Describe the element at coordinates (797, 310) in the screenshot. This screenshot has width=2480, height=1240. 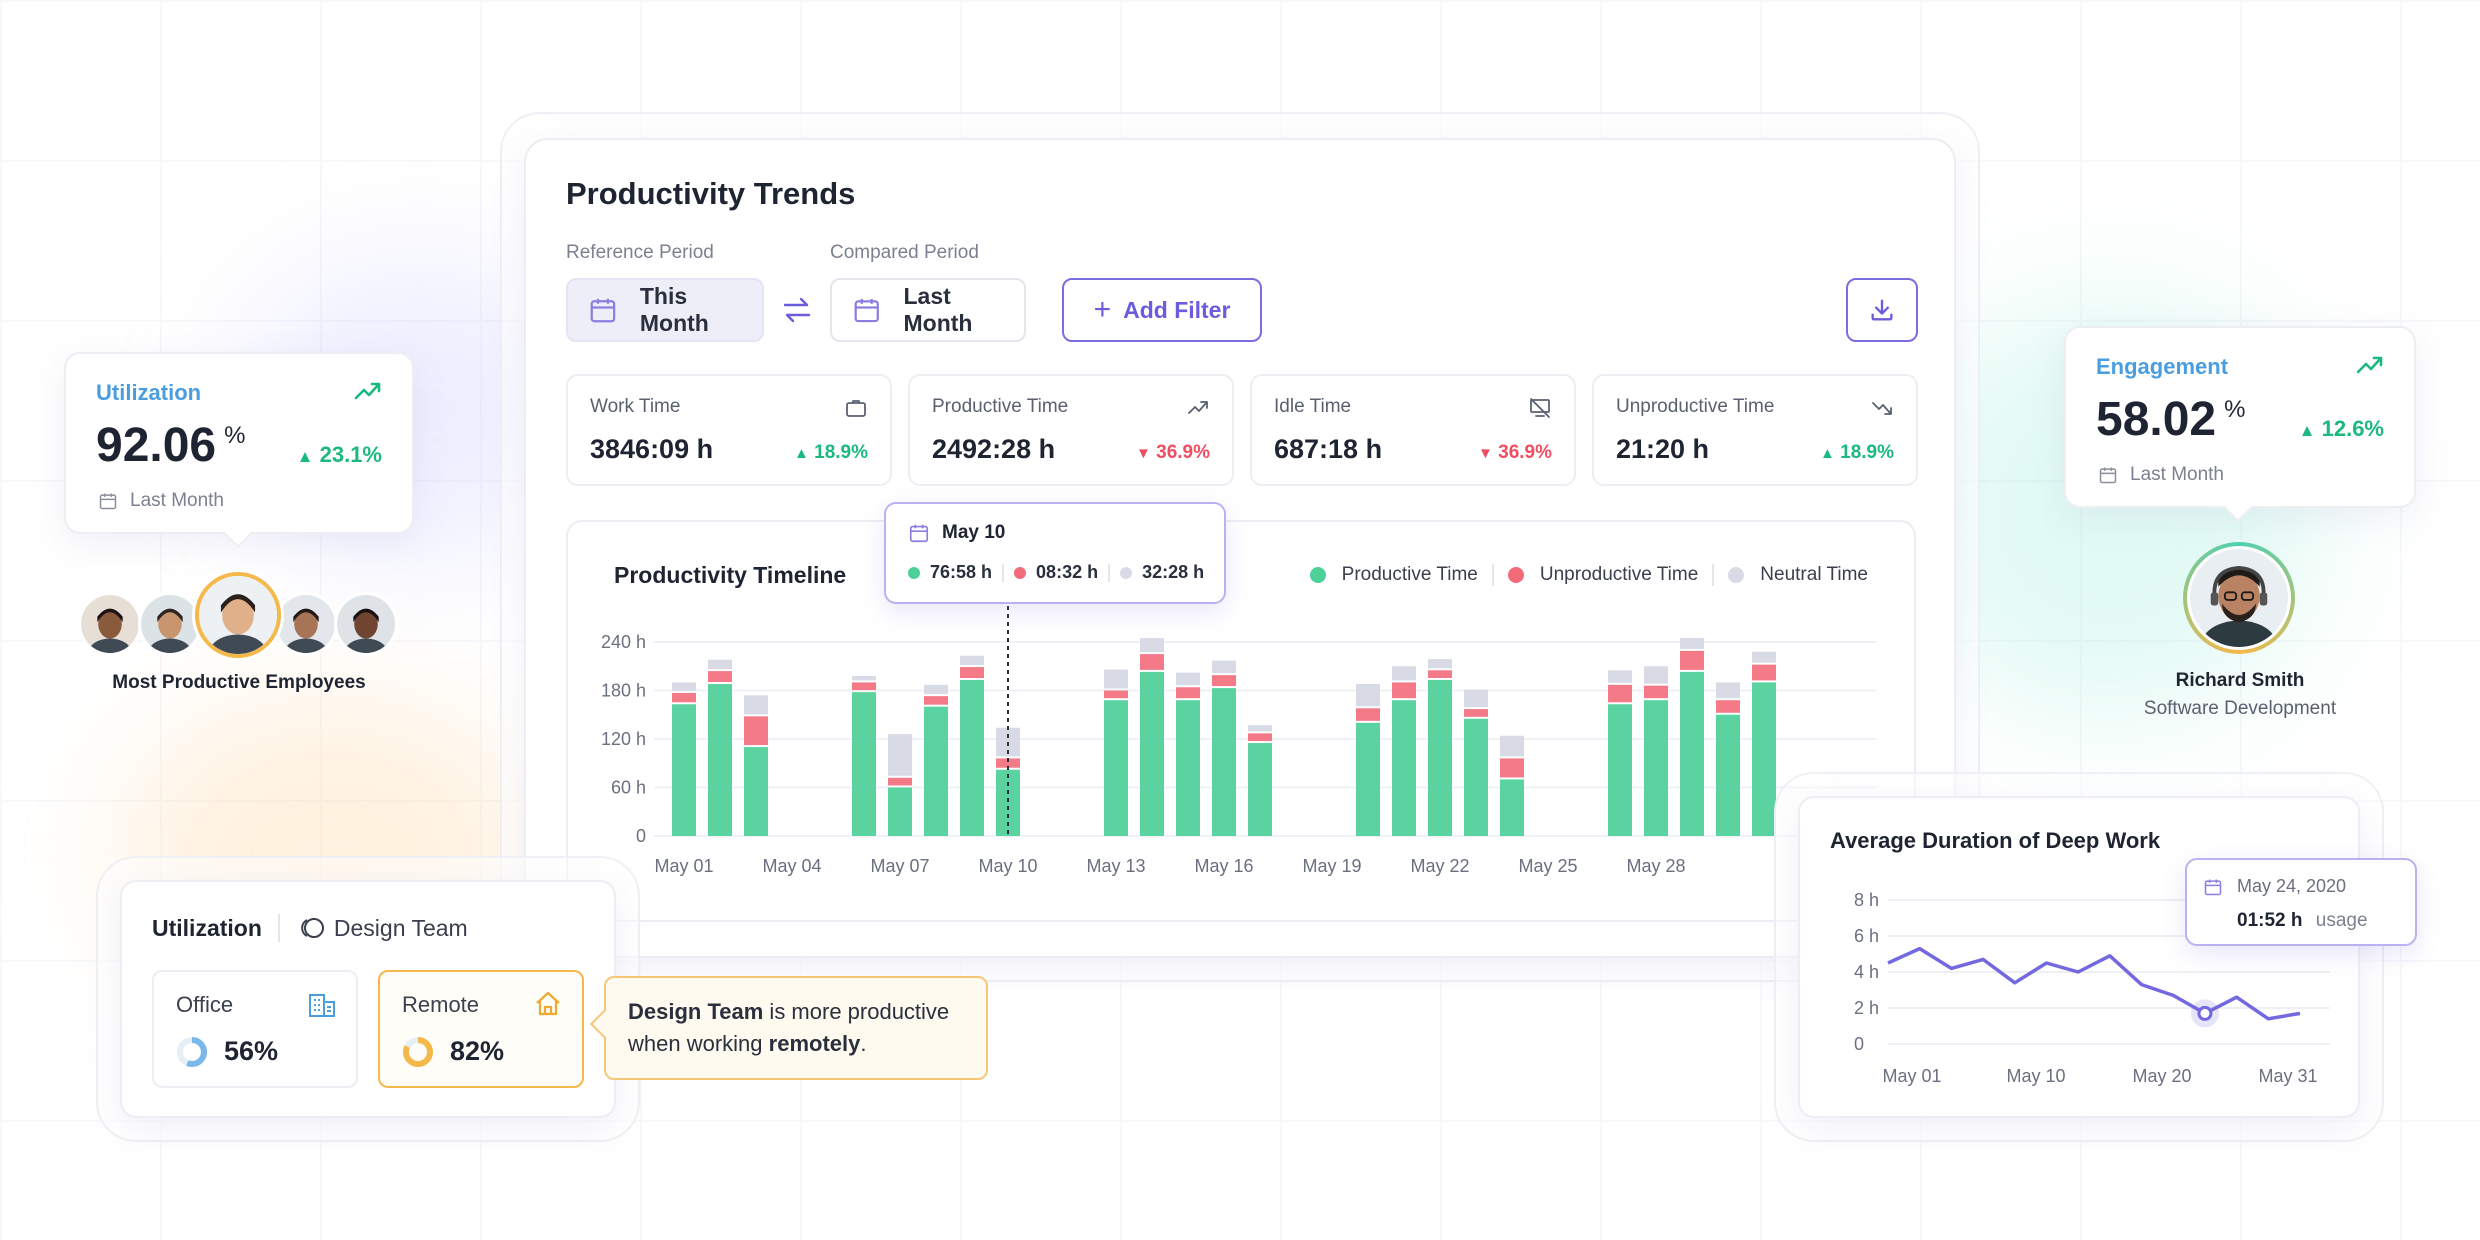
I see `swap-icon` at that location.